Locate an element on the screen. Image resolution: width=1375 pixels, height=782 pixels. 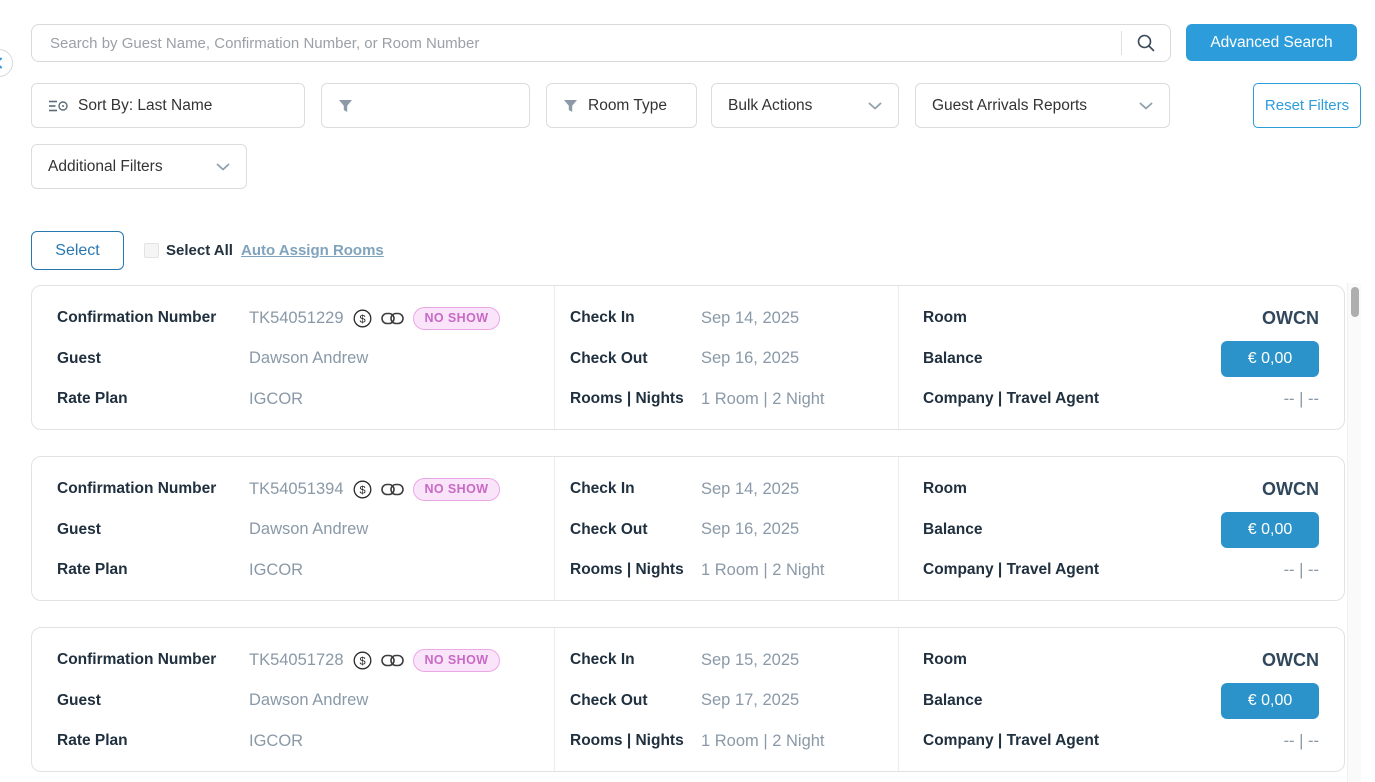
additional-filters-label: Additional Filters is located at coordinates (105, 166).